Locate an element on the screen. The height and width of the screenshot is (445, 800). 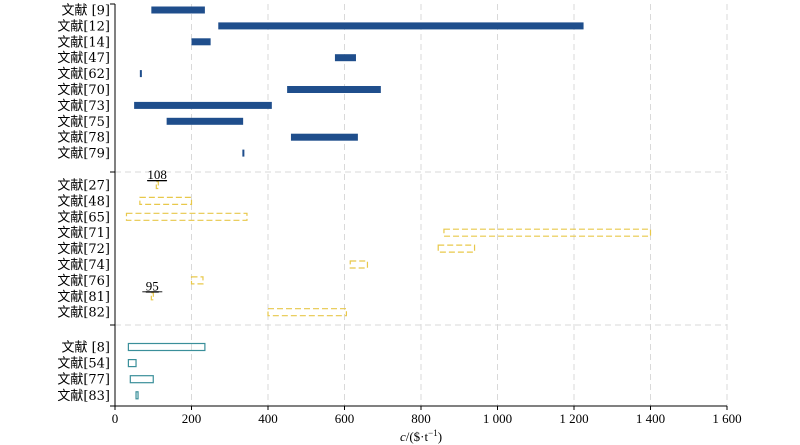
row-label: 文献[78] is located at coordinates (83, 138).